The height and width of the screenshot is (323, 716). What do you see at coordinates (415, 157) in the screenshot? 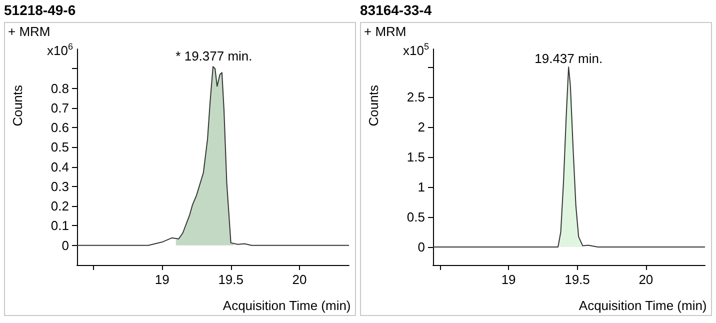
I see `y-tick-label: 1.5` at bounding box center [415, 157].